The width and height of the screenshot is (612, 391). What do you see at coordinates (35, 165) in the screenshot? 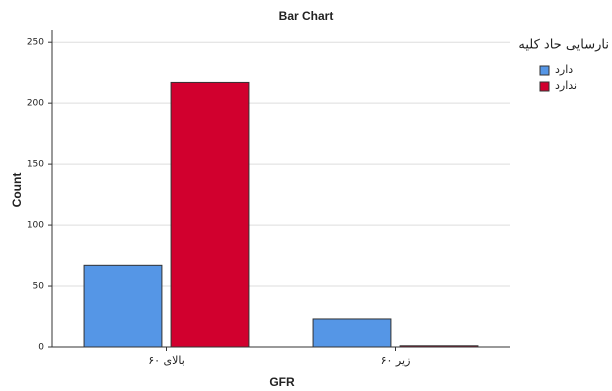
I see `y-tick-label: 150` at bounding box center [35, 165].